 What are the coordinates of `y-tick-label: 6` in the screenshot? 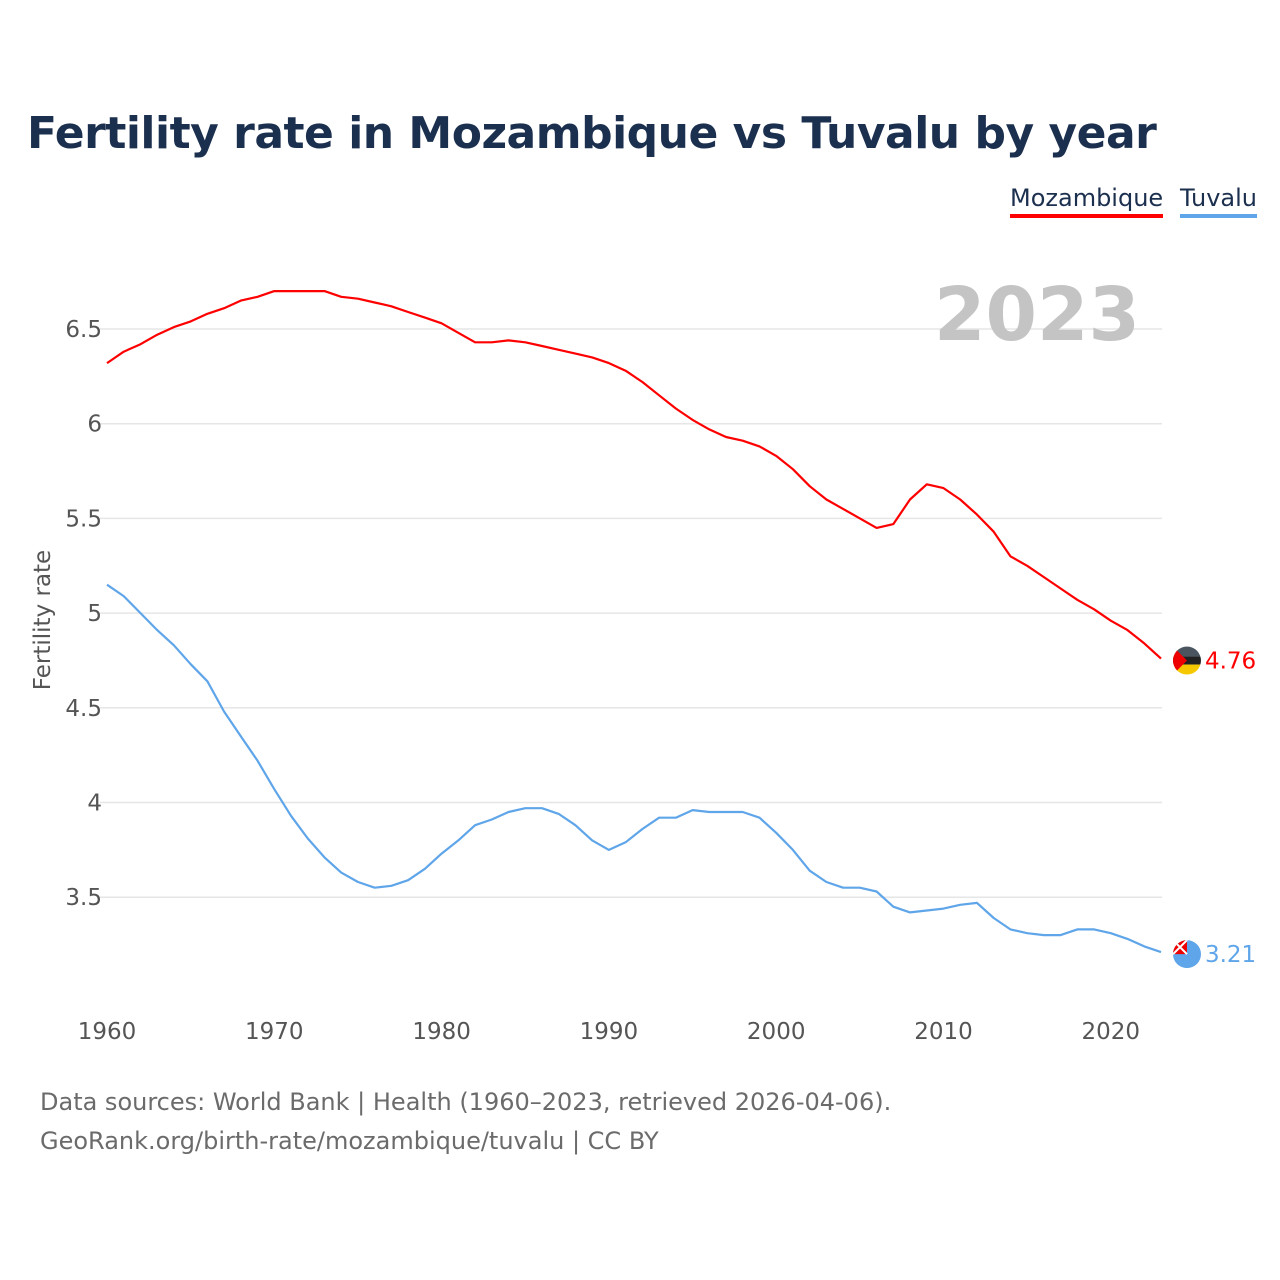 It's located at (94, 425).